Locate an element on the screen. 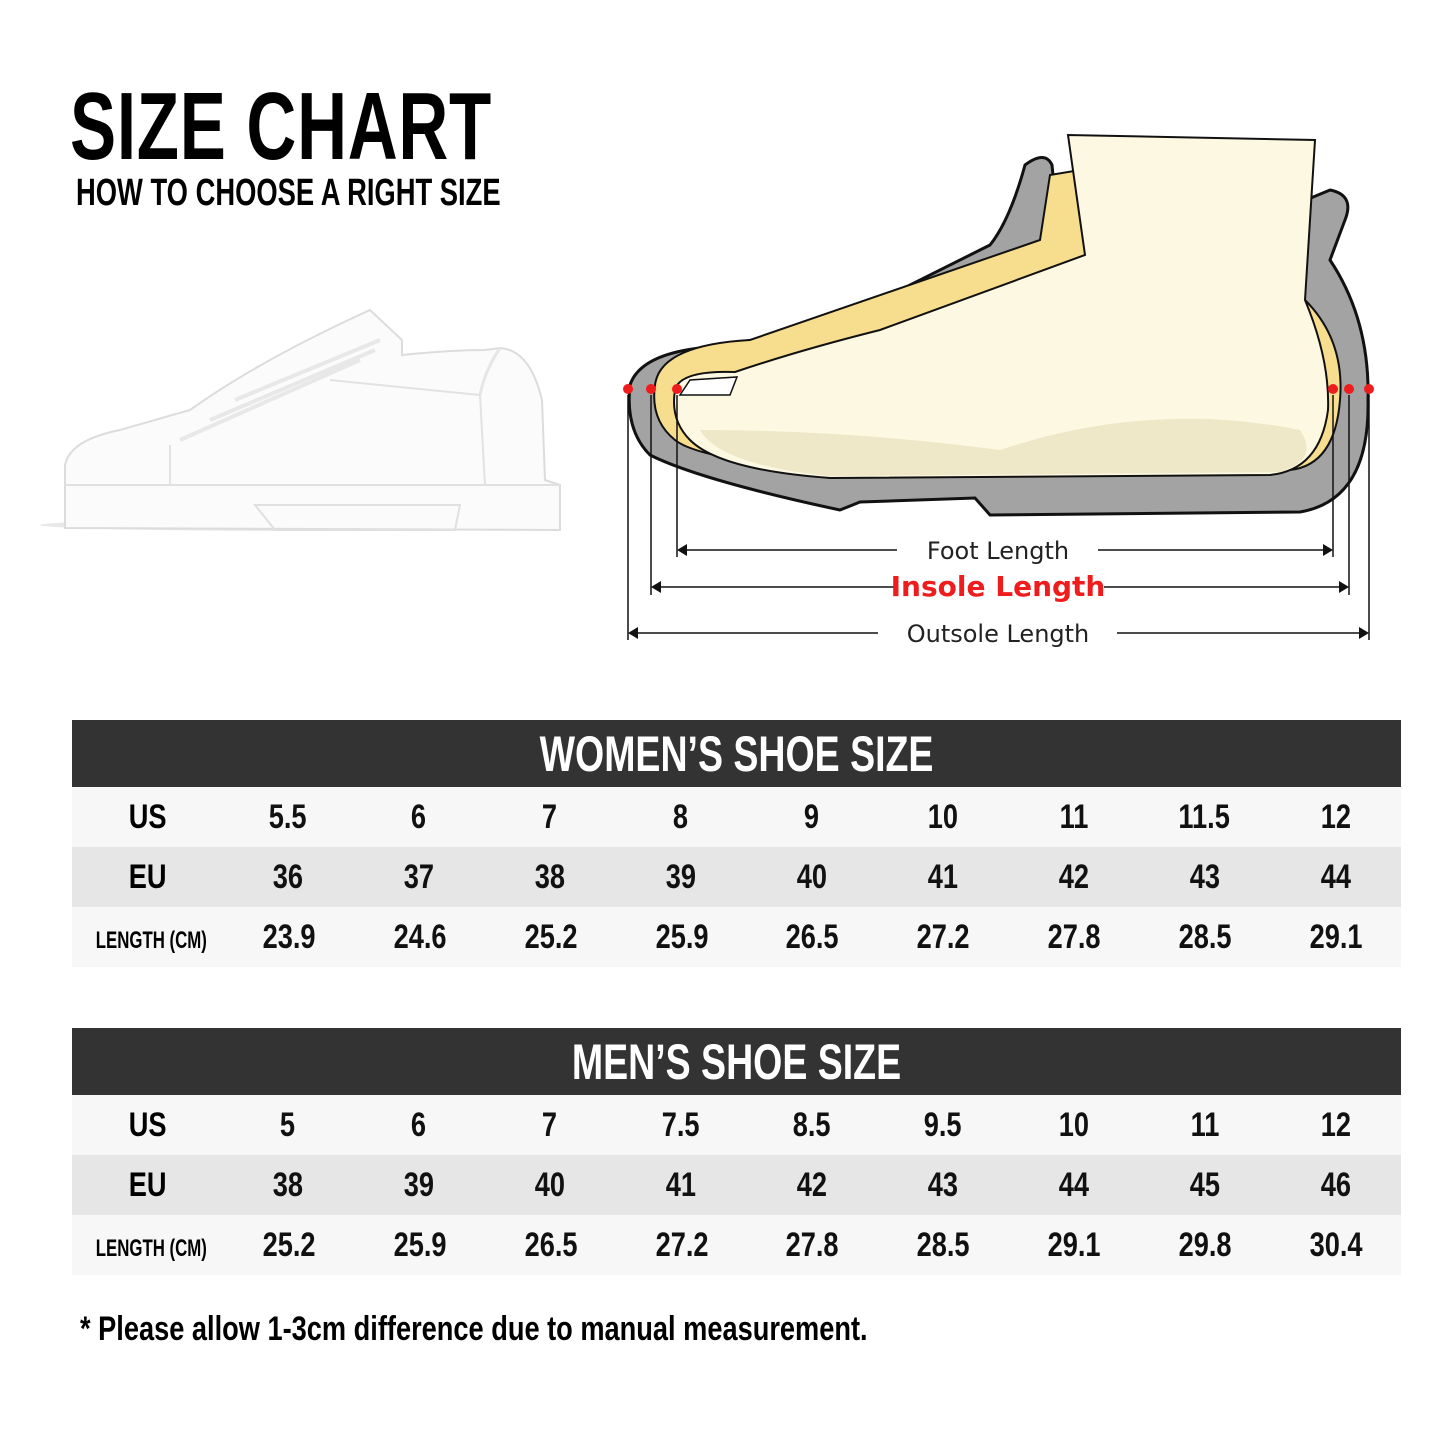 The width and height of the screenshot is (1445, 1445). cell-value: 45 is located at coordinates (1204, 1184).